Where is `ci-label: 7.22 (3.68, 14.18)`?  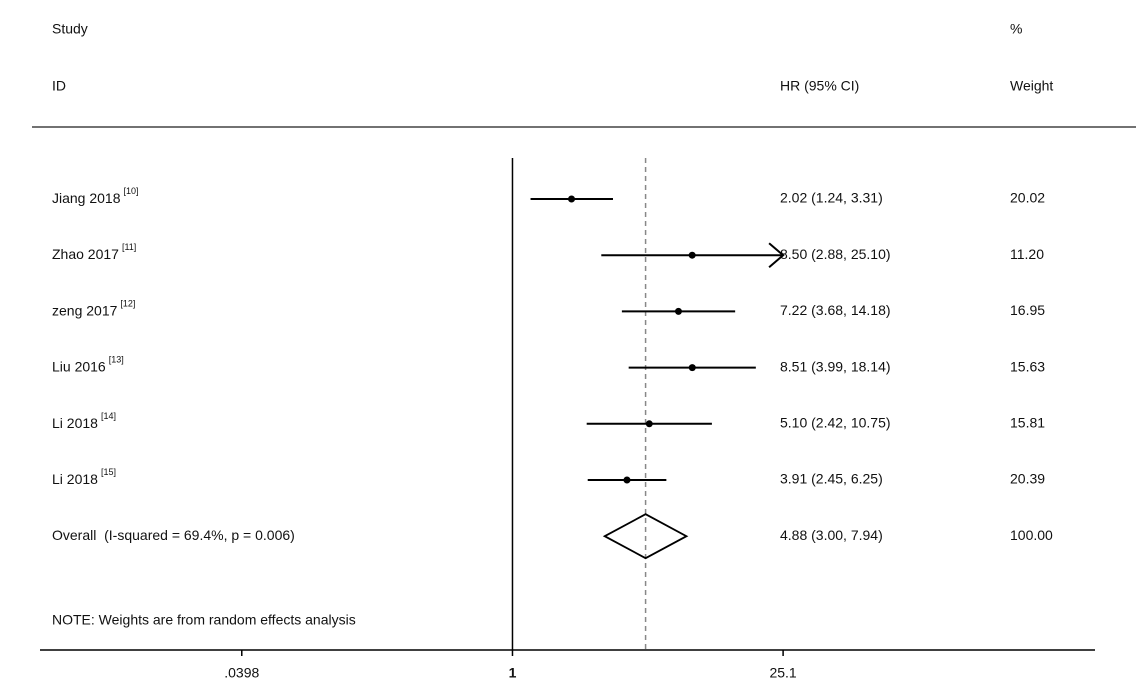 ci-label: 7.22 (3.68, 14.18) is located at coordinates (835, 310).